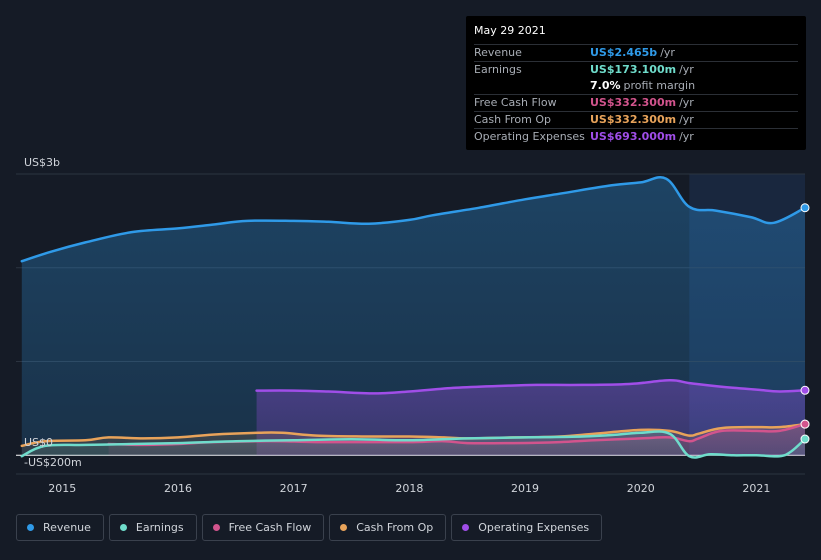 The height and width of the screenshot is (560, 821). I want to click on tooltip-row-label: Revenue, so click(498, 52).